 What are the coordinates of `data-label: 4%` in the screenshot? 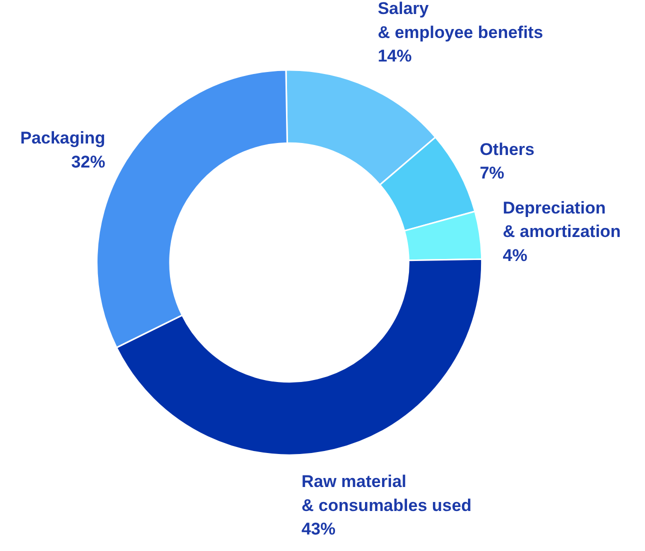 It's located at (515, 255).